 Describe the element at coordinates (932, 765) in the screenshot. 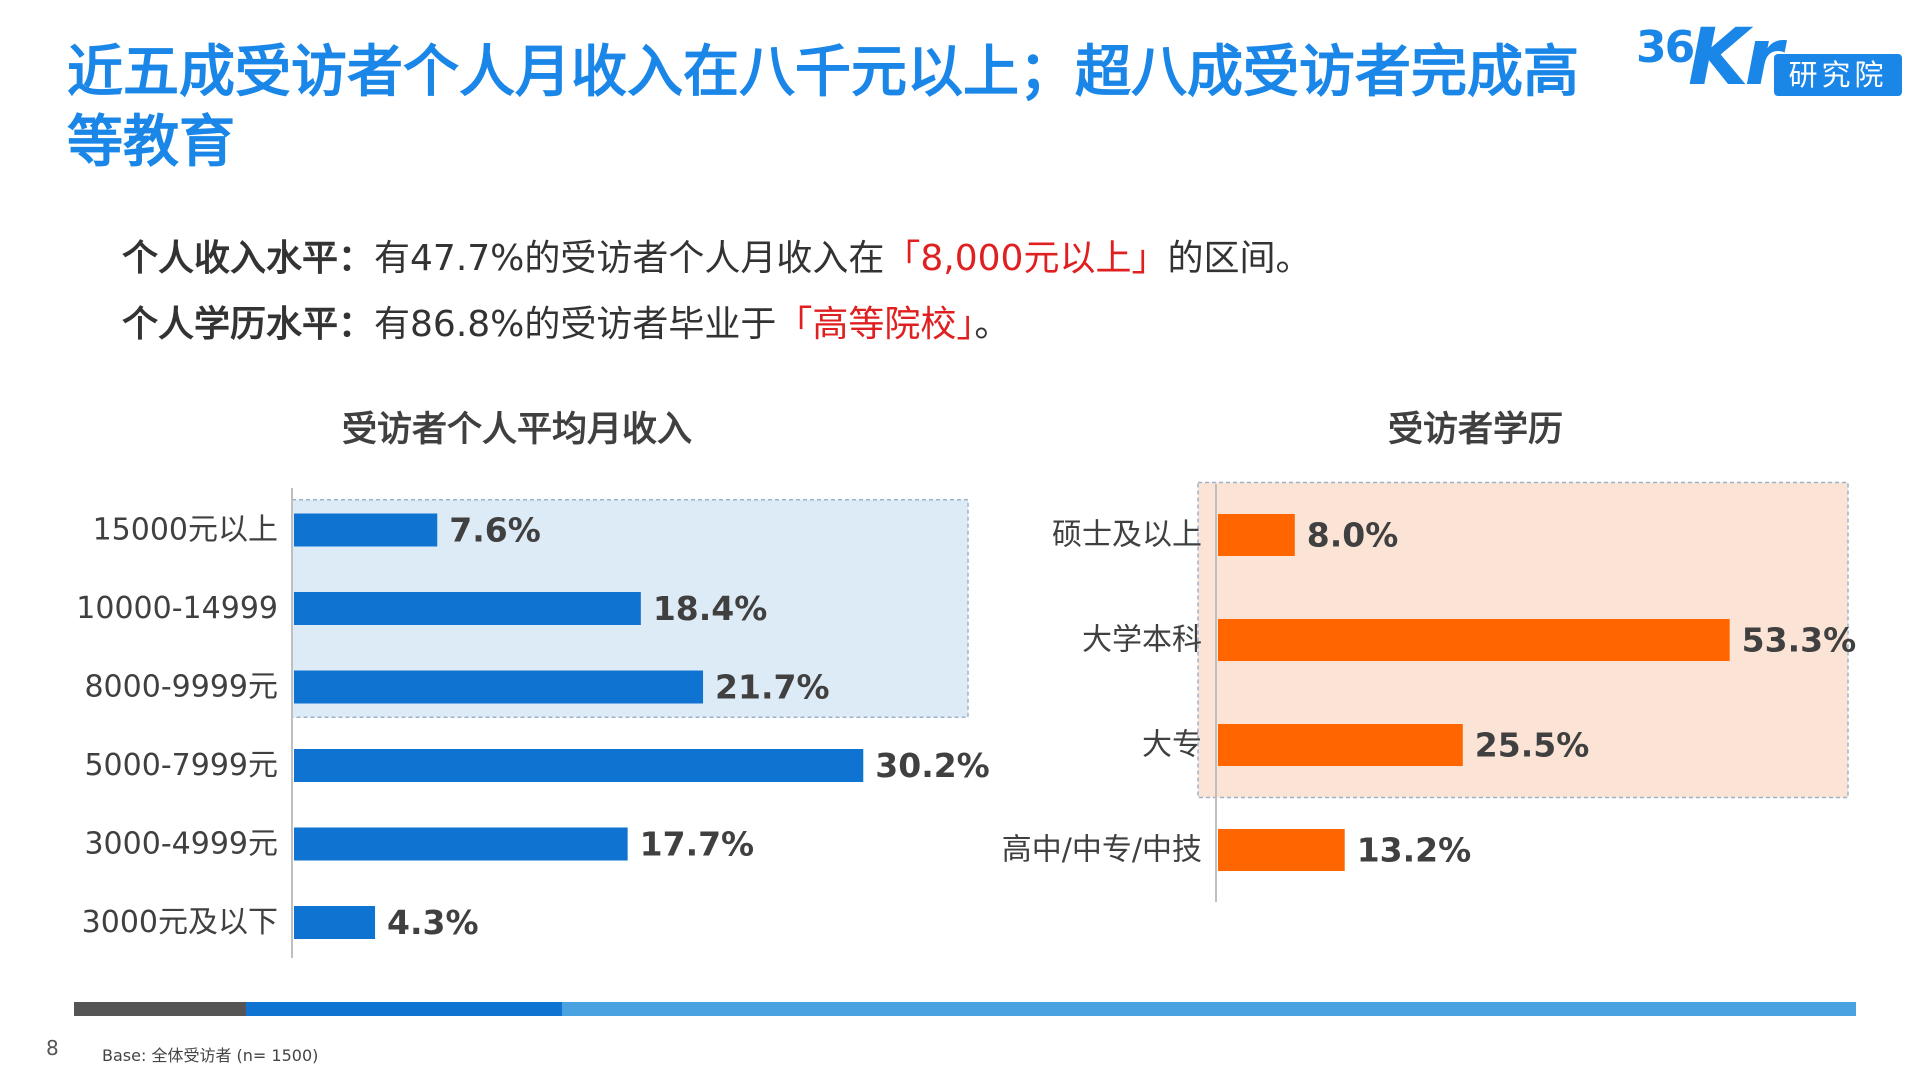

I see `income-value-label: 30.2%` at that location.